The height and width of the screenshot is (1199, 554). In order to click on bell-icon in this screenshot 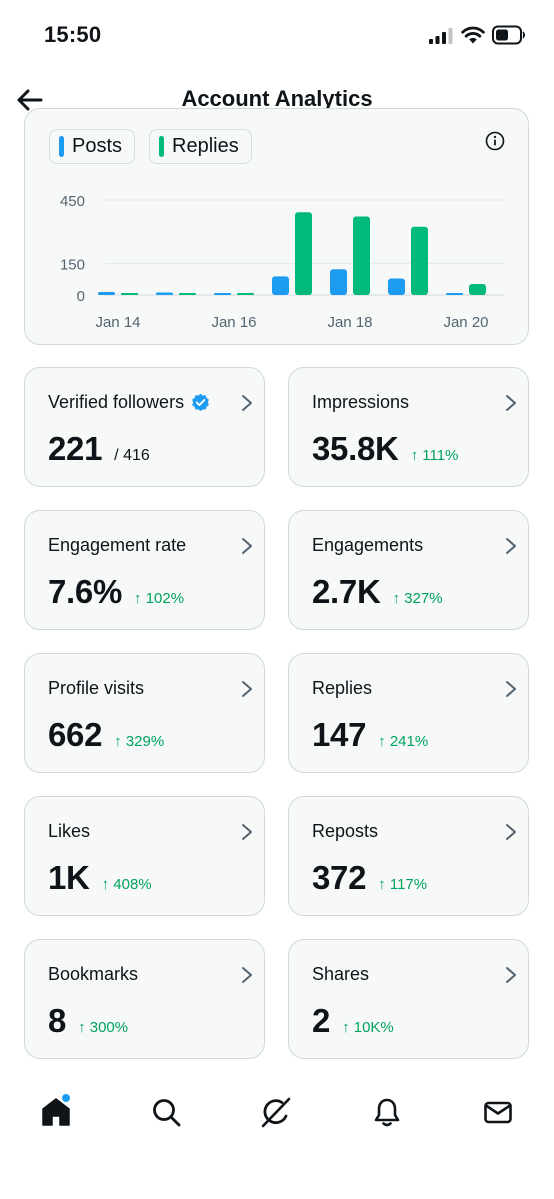, I will do `click(387, 1112)`.